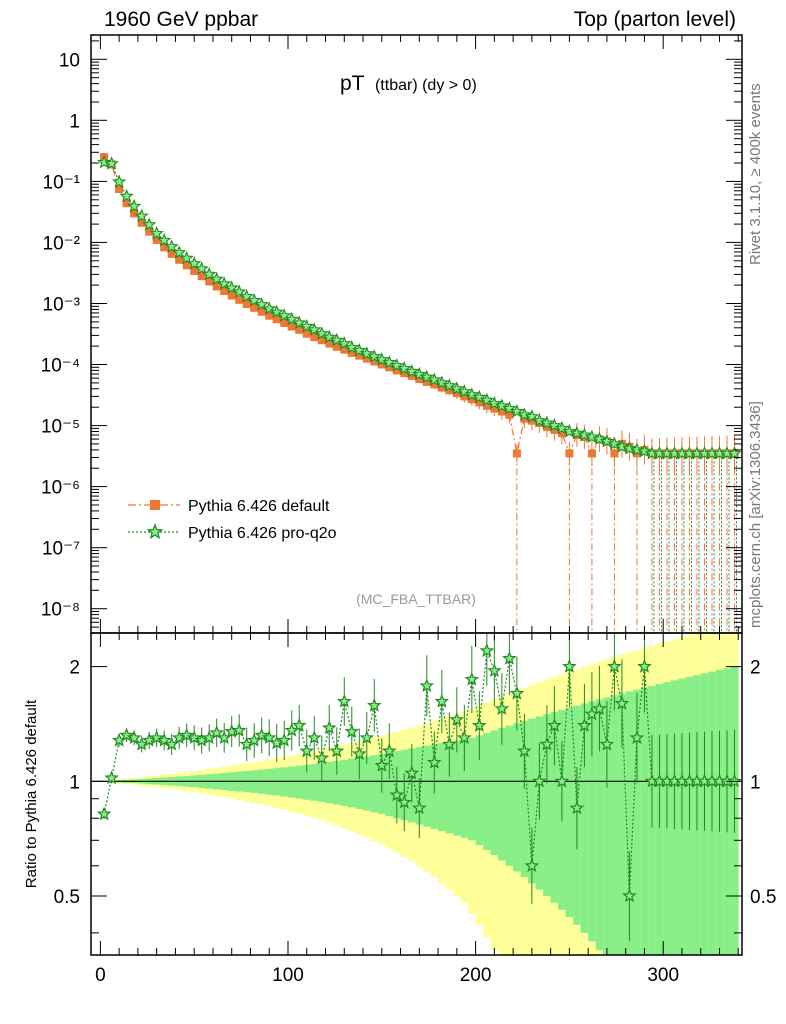 The height and width of the screenshot is (1024, 786). I want to click on ratio-y-axis-label: Ratio to Pythia 6.426 default, so click(31, 793).